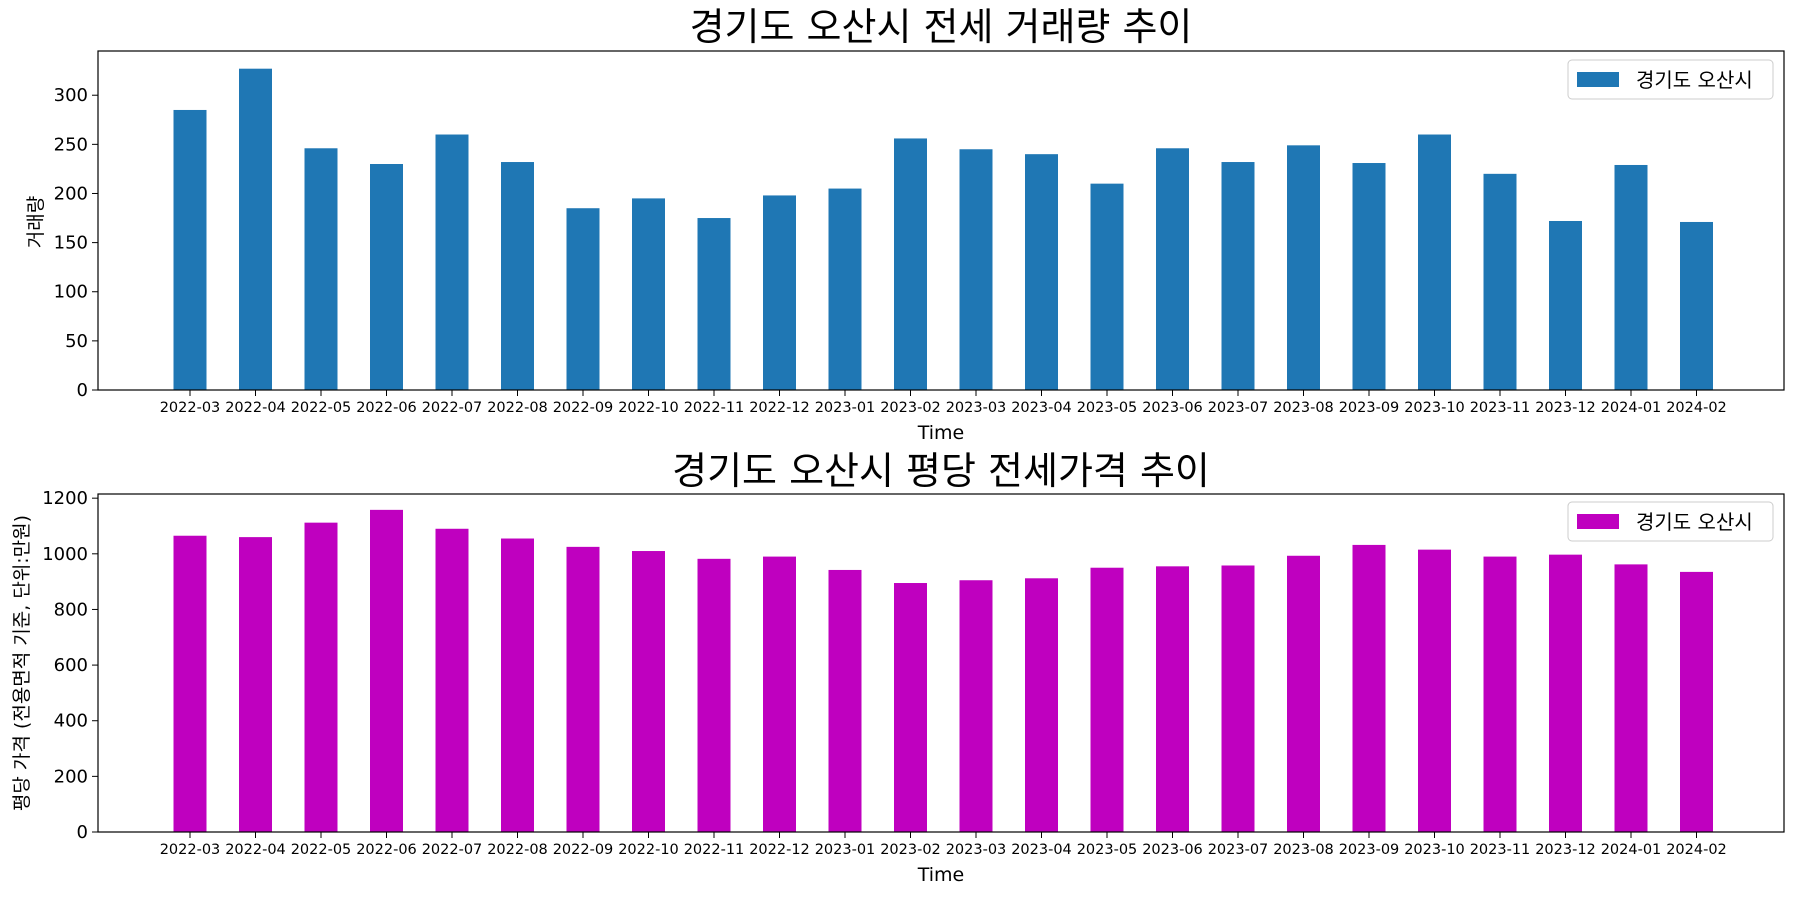  I want to click on x-tick-label: 2023-11, so click(1500, 408).